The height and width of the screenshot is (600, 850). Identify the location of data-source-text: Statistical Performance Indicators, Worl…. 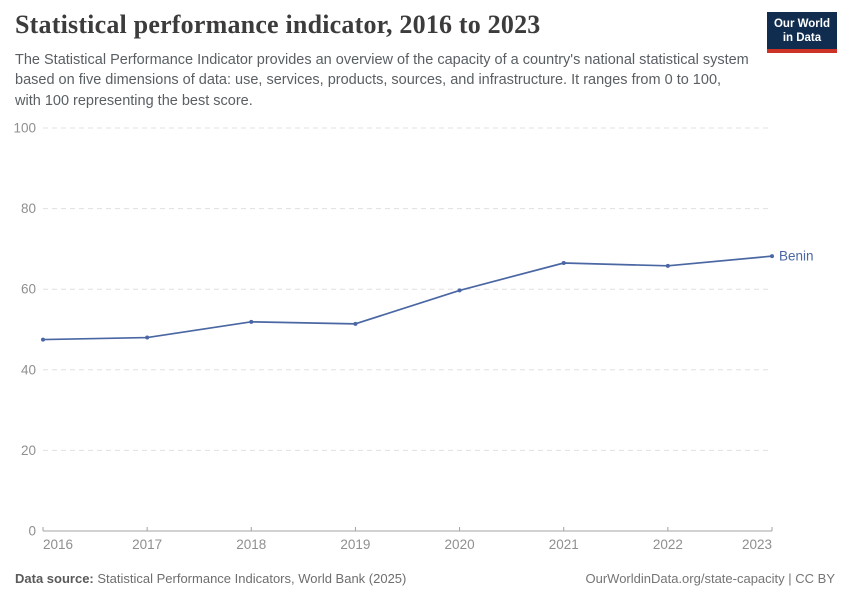
(250, 578).